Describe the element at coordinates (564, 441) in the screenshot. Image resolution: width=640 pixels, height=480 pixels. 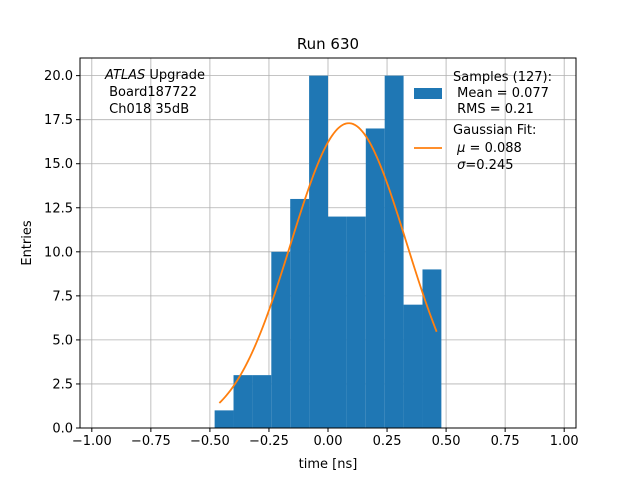
I see `x-tick-label: 1.00` at that location.